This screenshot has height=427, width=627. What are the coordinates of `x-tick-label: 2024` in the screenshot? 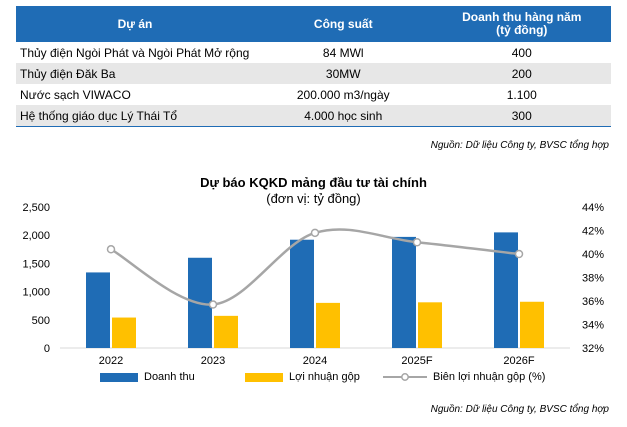 It's located at (315, 361).